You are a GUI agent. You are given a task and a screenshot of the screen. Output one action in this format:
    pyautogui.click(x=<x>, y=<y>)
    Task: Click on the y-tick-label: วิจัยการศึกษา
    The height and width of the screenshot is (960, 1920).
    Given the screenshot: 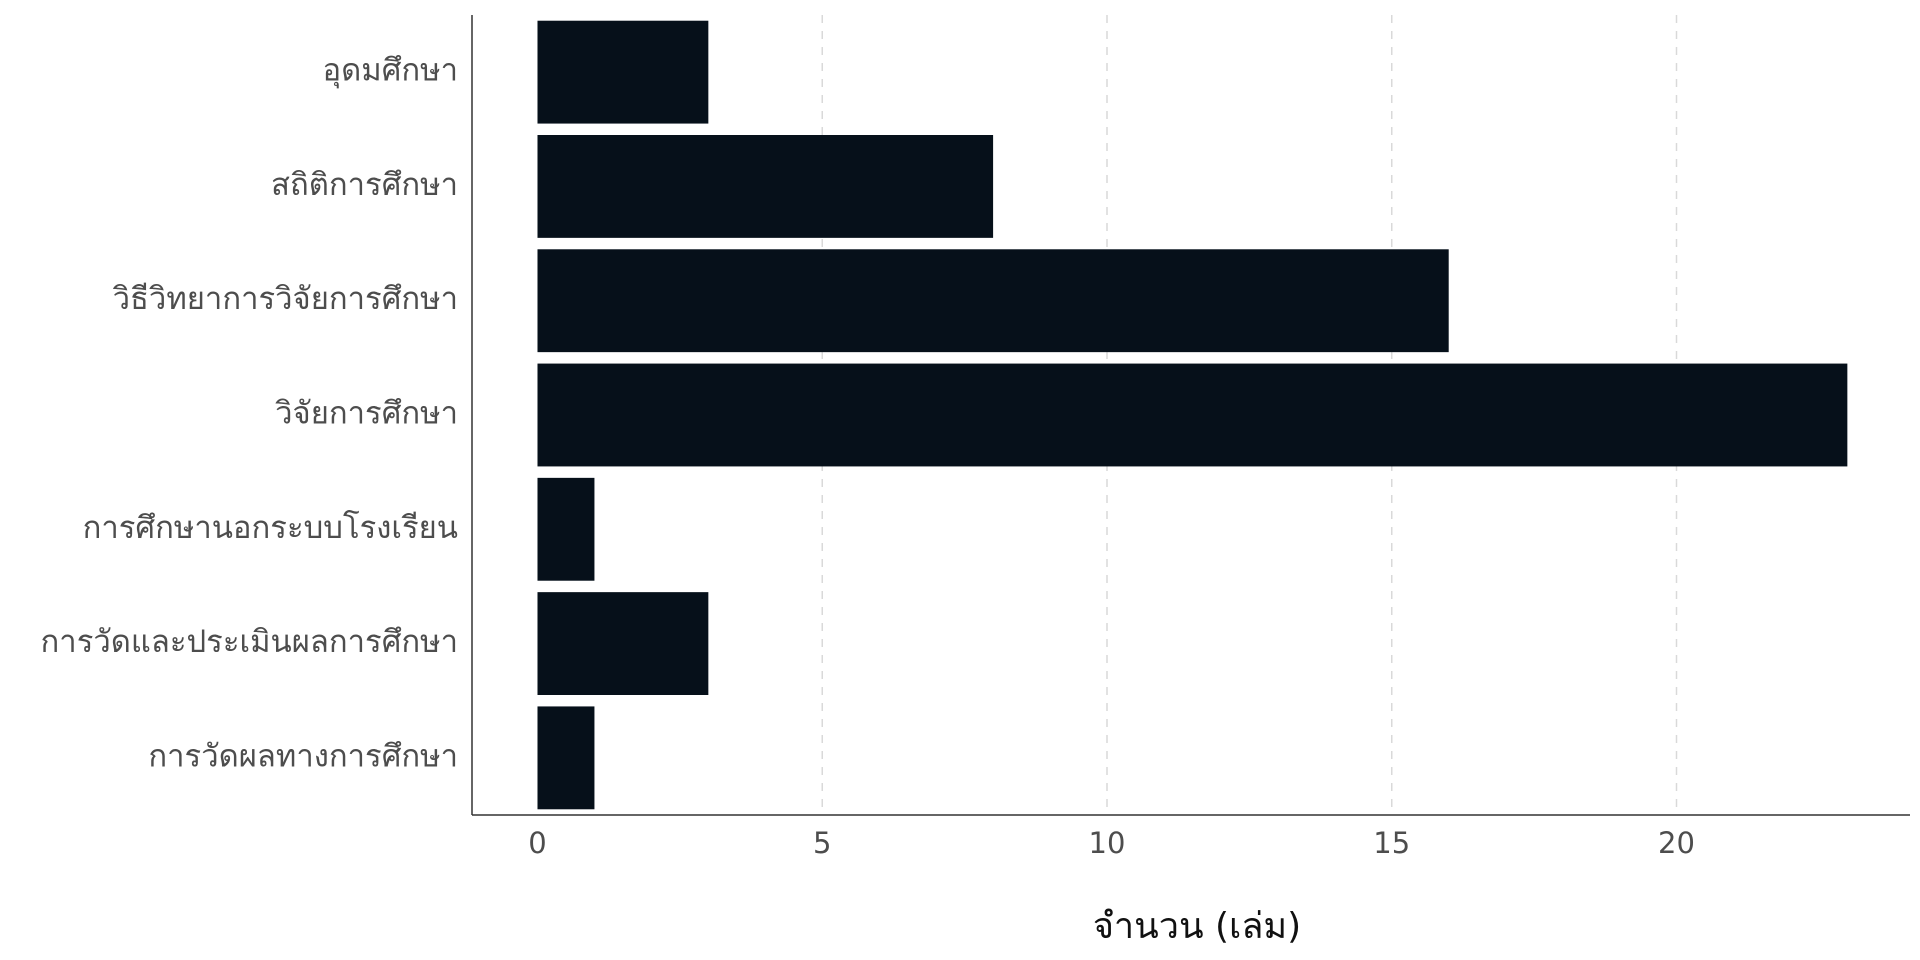 What is the action you would take?
    pyautogui.click(x=366, y=414)
    